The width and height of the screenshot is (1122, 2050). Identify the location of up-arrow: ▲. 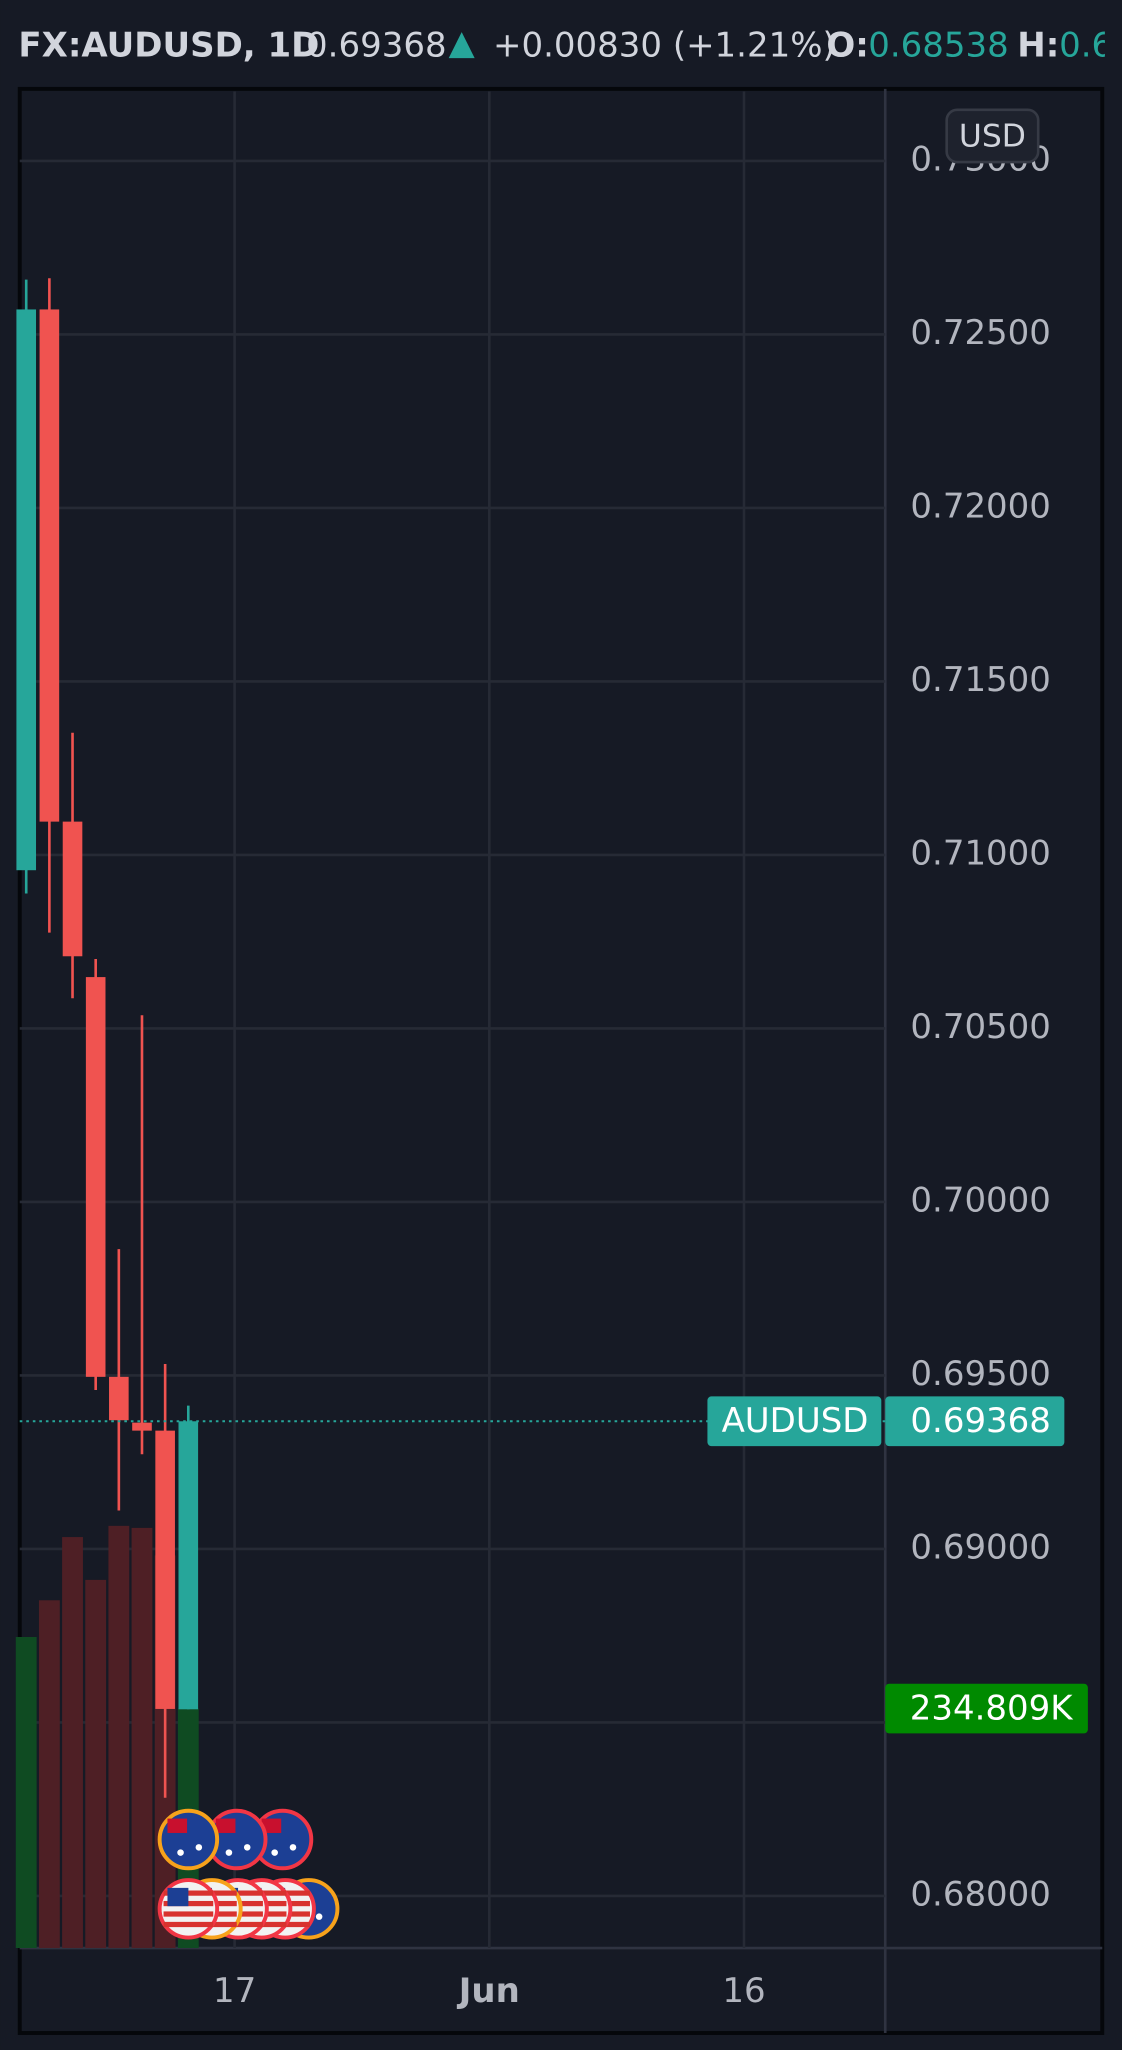
(462, 43).